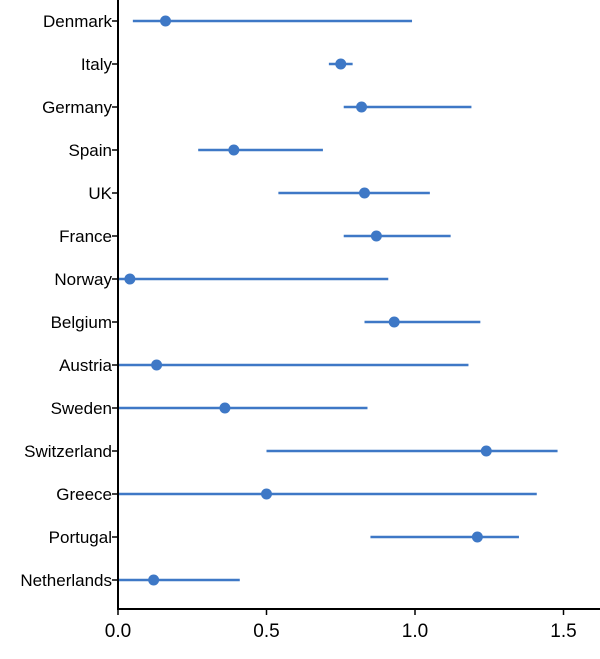  Describe the element at coordinates (90, 150) in the screenshot. I see `category-label: Spain` at that location.